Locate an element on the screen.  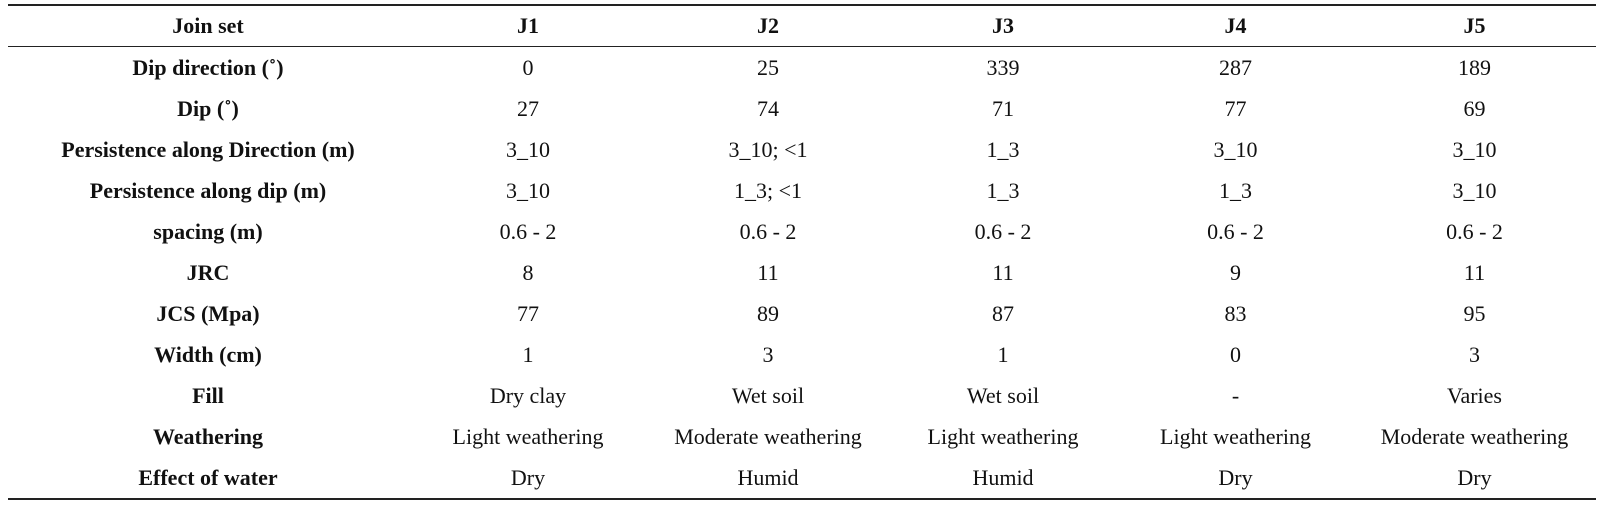
table-cell: Dry clay is located at coordinates (528, 395).